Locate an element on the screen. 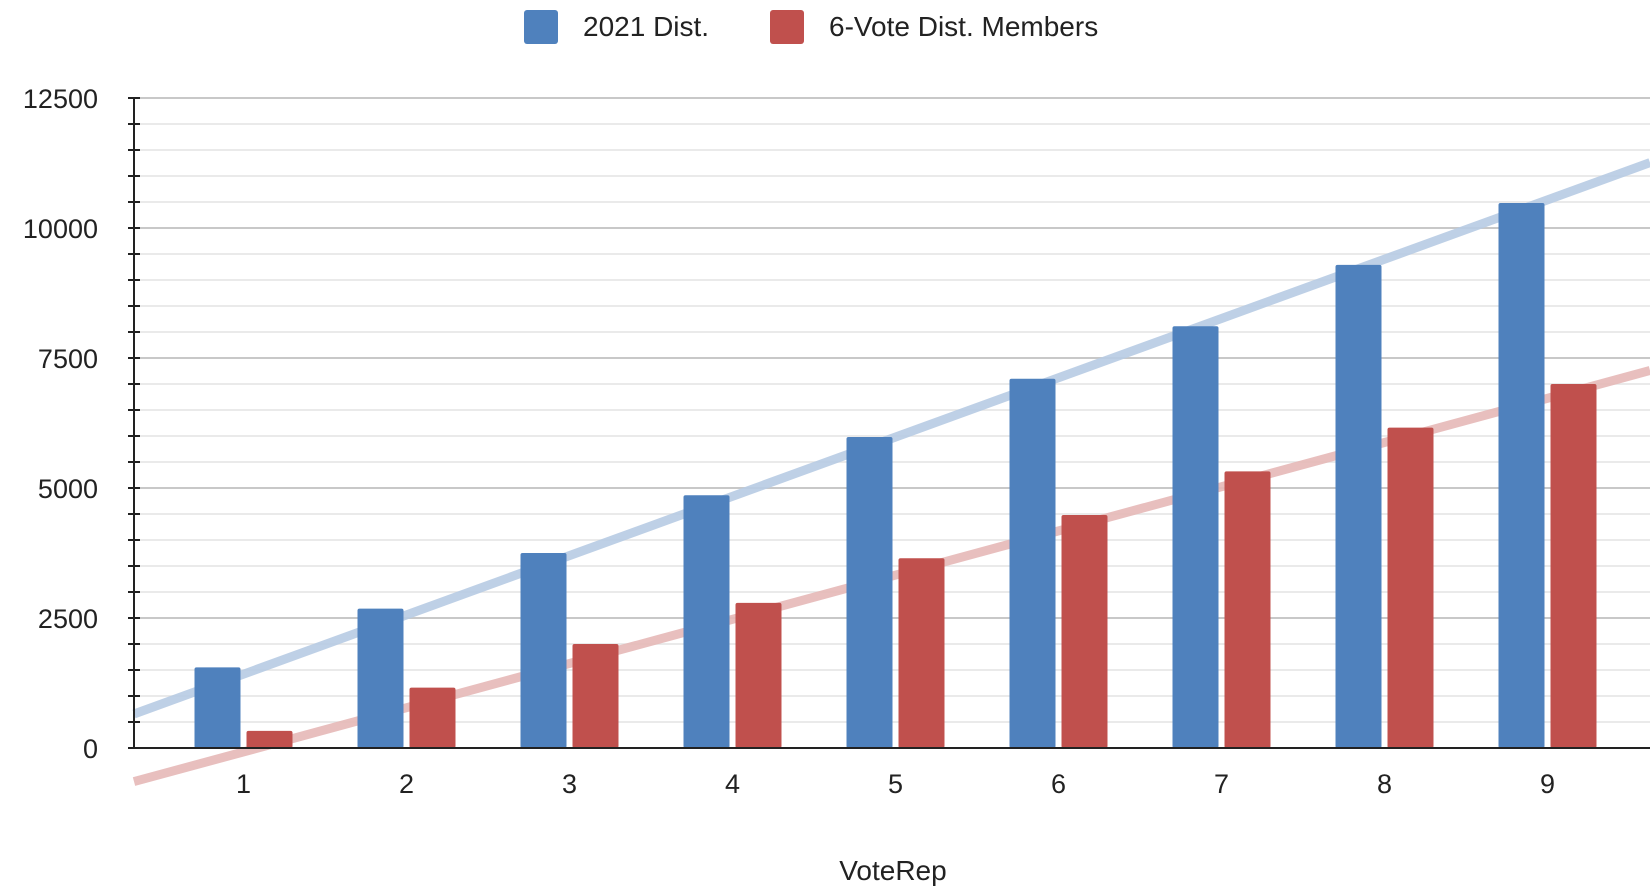 The height and width of the screenshot is (886, 1650). x-tick-label: 7 is located at coordinates (1221, 784).